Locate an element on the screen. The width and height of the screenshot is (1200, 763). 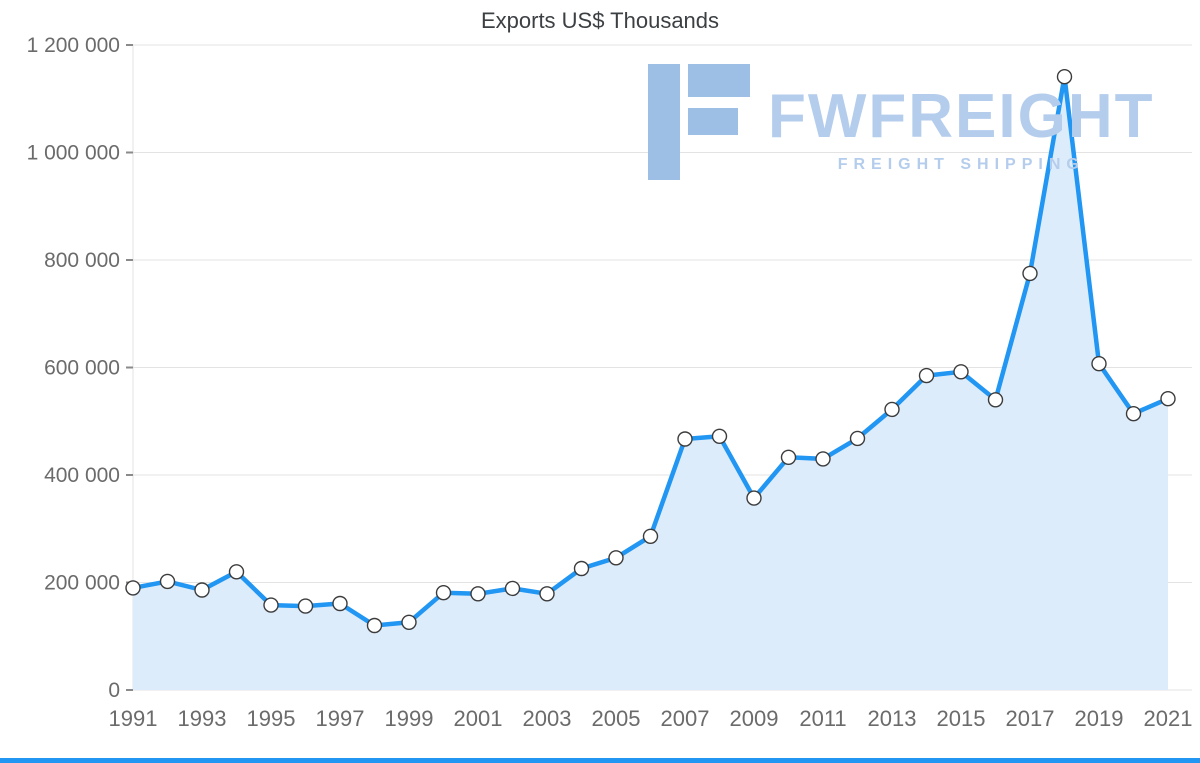
y-tick-label: 200 000 is located at coordinates (82, 583).